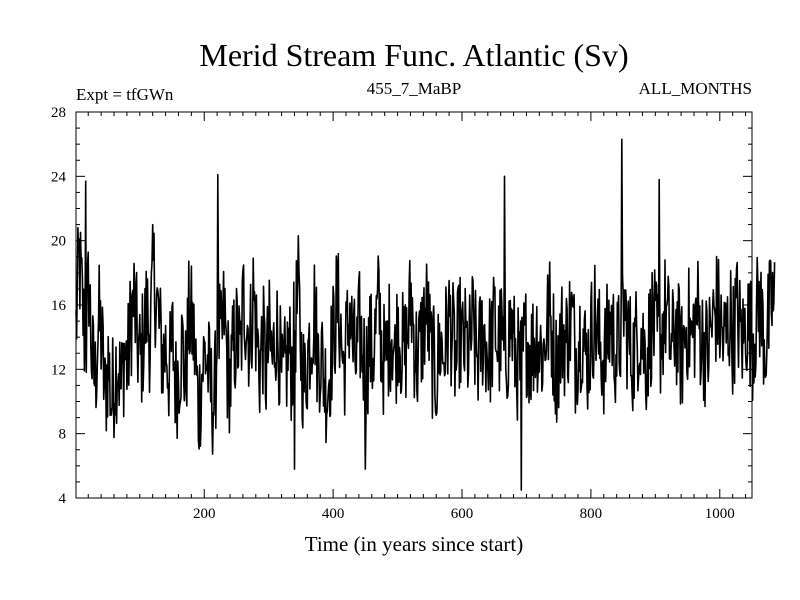 This screenshot has height=600, width=800. I want to click on x-axis-label: Time (in years since start), so click(414, 544).